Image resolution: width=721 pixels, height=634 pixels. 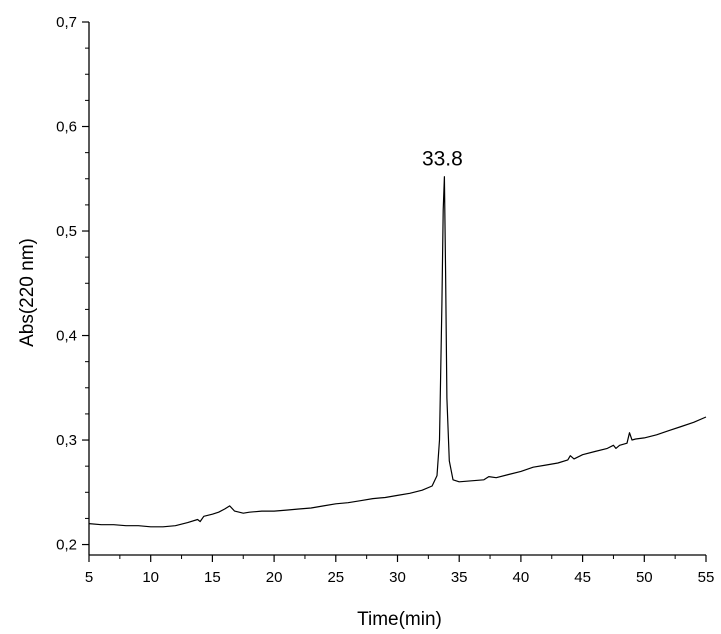 What do you see at coordinates (399, 619) in the screenshot?
I see `x-axis-title: Time(min)` at bounding box center [399, 619].